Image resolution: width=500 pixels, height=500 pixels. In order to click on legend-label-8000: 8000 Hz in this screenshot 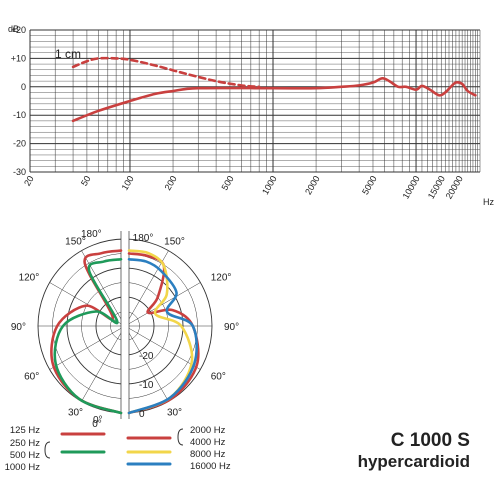, I will do `click(208, 454)`.